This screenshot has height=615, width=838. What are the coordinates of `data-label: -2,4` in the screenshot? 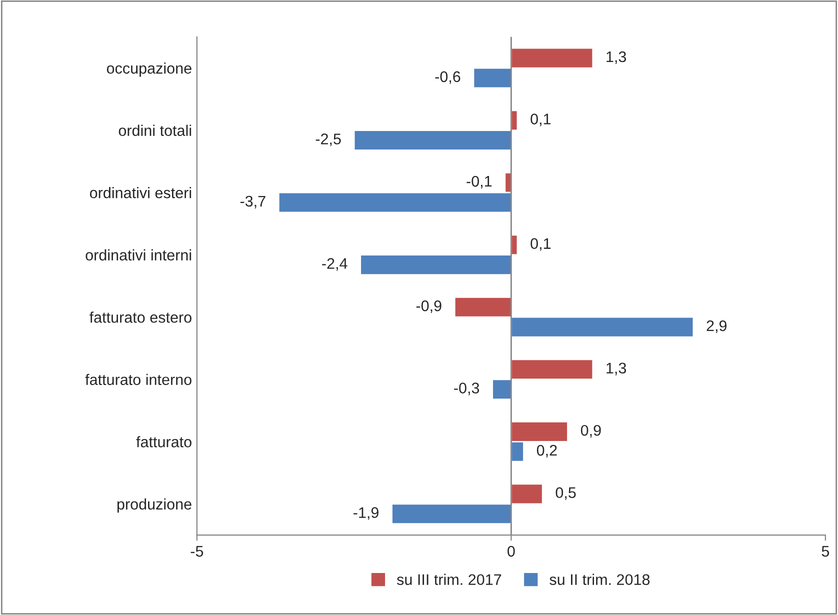 It's located at (335, 264).